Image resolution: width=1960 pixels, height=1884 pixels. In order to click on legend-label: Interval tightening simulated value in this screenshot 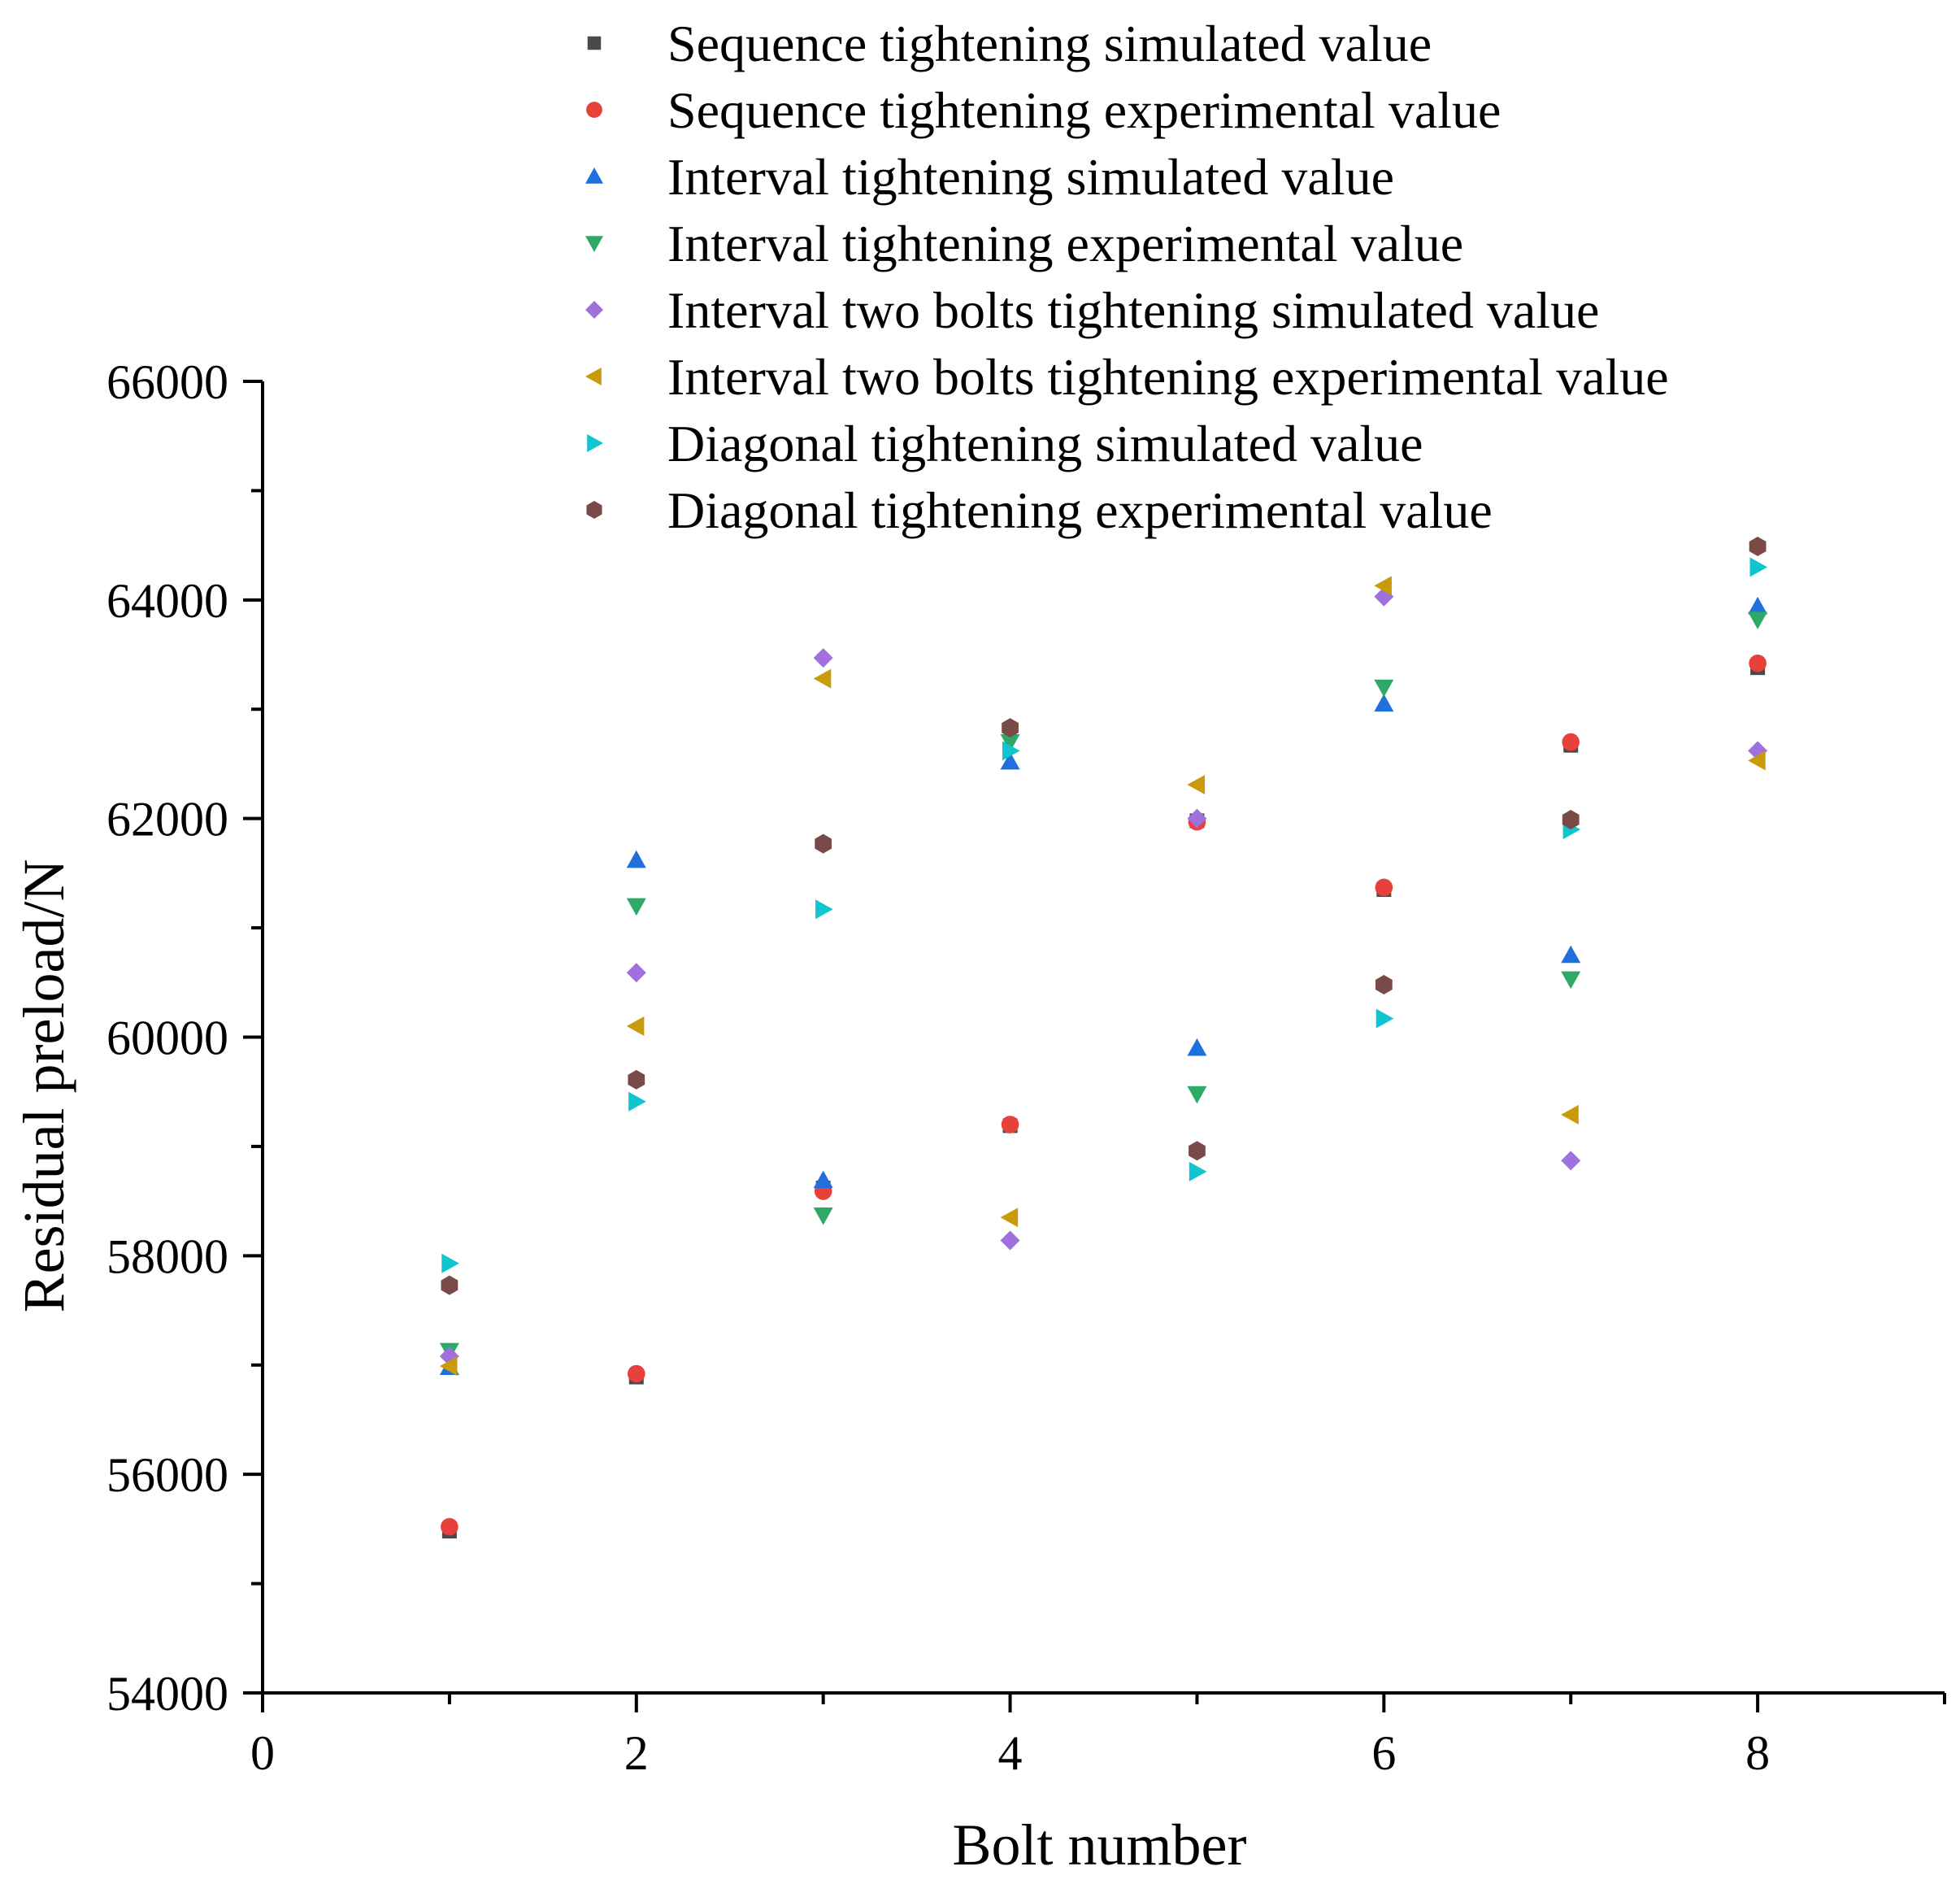, I will do `click(1030, 177)`.